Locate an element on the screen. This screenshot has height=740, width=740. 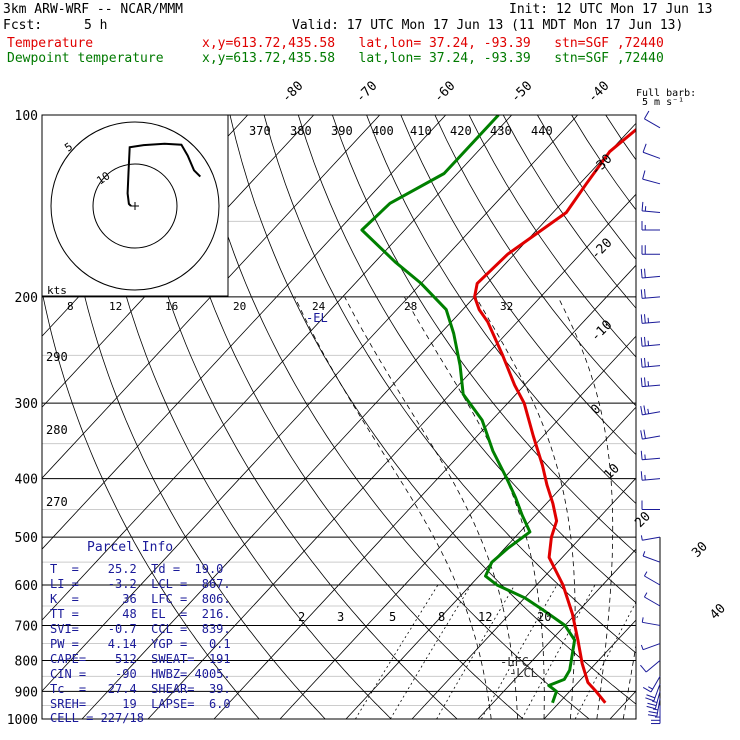
theta-label: 410 is located at coordinates (421, 131).